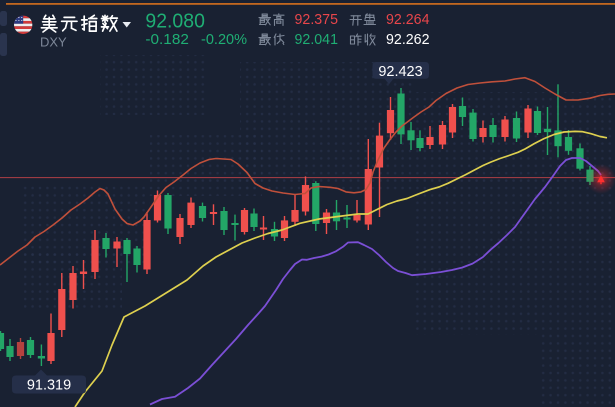 Image resolution: width=615 pixels, height=407 pixels. What do you see at coordinates (53, 42) in the screenshot?
I see `svg-text: DXY` at bounding box center [53, 42].